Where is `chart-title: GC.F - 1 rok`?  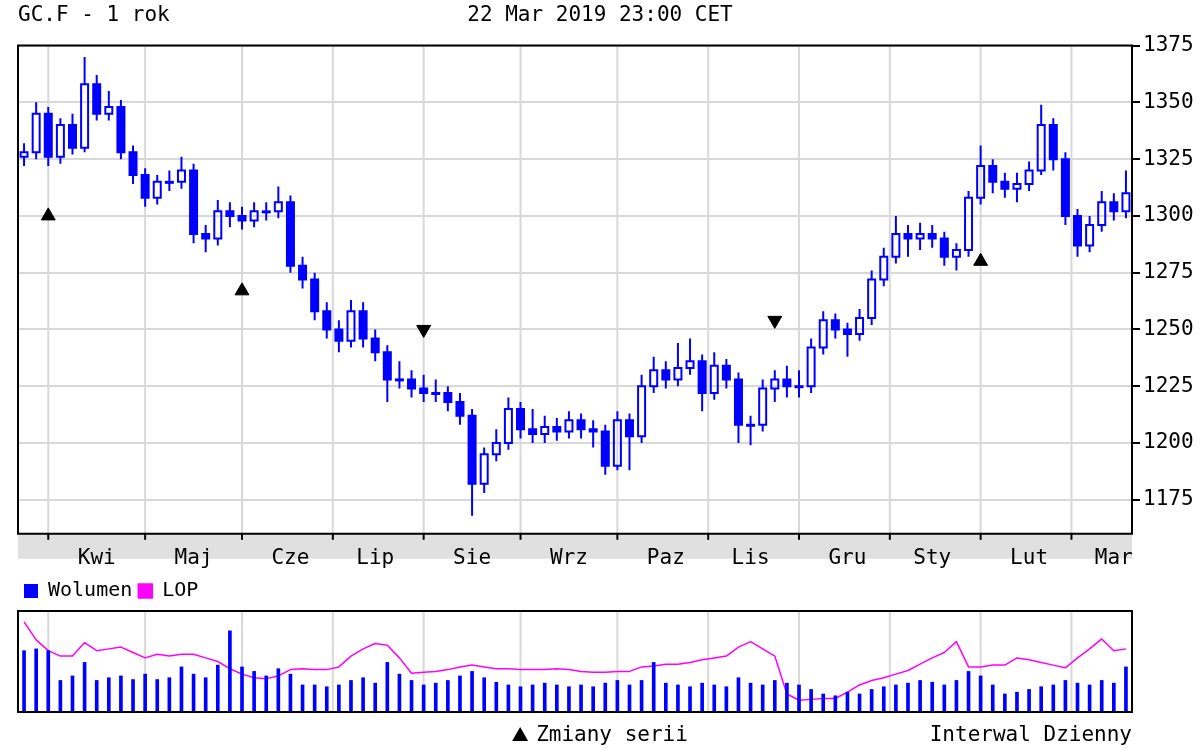
chart-title: GC.F - 1 rok is located at coordinates (94, 14).